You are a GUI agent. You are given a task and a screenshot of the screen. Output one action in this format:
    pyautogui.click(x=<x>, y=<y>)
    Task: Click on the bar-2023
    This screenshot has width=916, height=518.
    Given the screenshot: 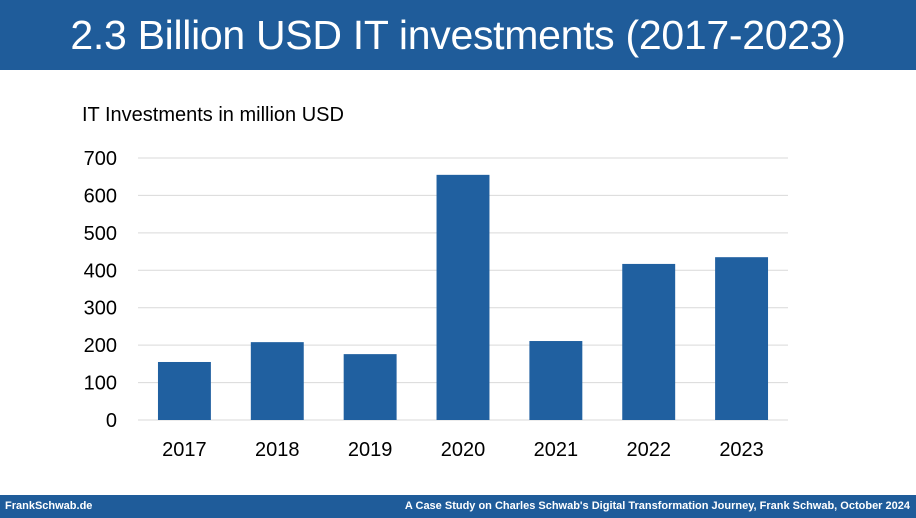 What is the action you would take?
    pyautogui.click(x=742, y=338)
    